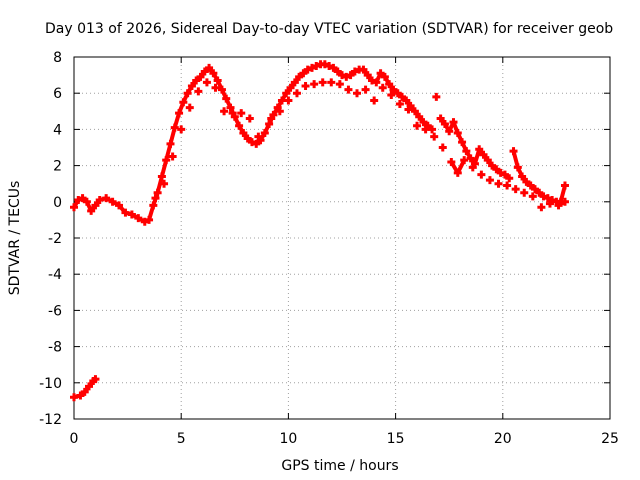 The width and height of the screenshot is (640, 480). I want to click on y-tick-label: 6, so click(57, 94).